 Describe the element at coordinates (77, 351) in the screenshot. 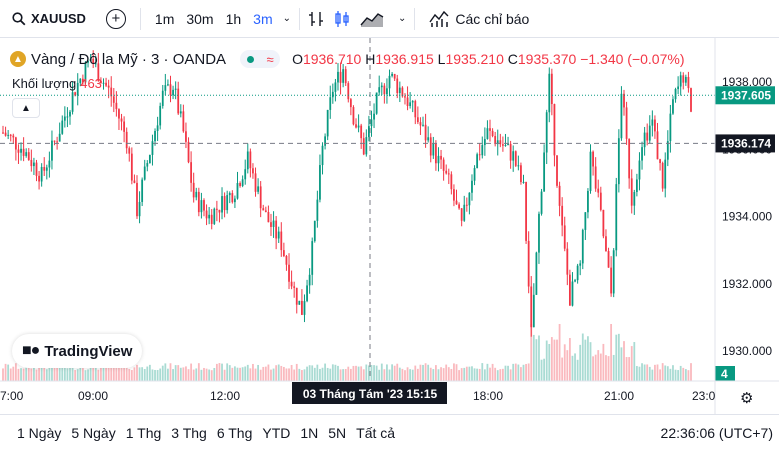

I see `tradingview-watermark: ■● TradingView` at that location.